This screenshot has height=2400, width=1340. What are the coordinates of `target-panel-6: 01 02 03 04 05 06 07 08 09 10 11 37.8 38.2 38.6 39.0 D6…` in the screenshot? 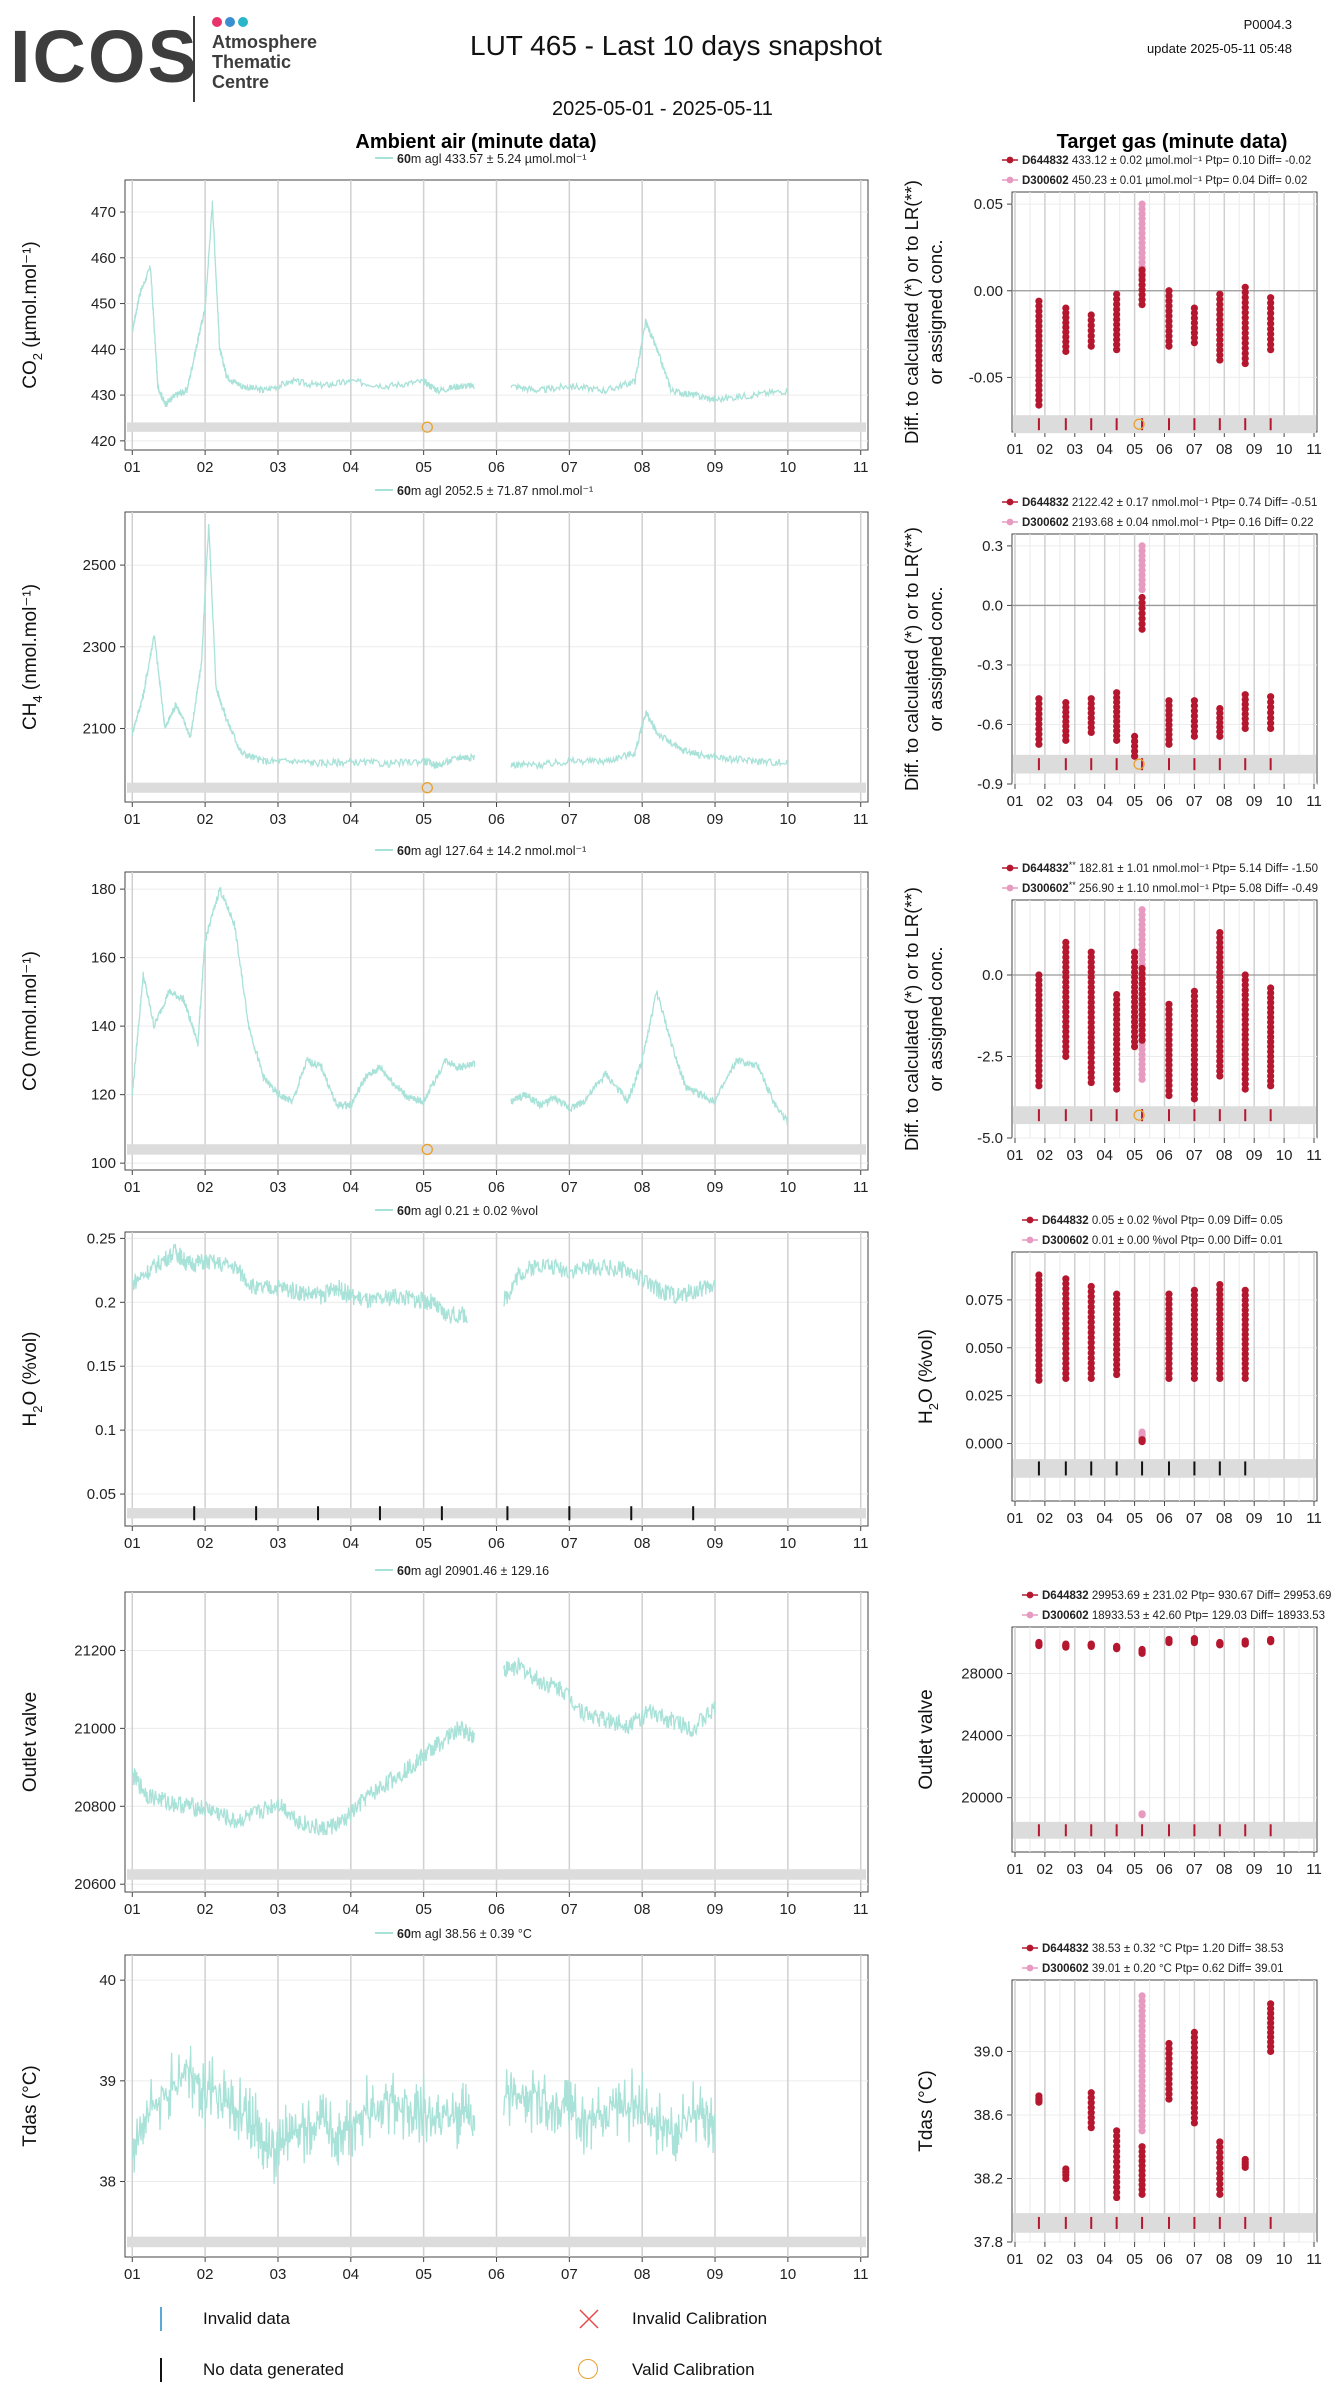 It's located at (1119, 2105).